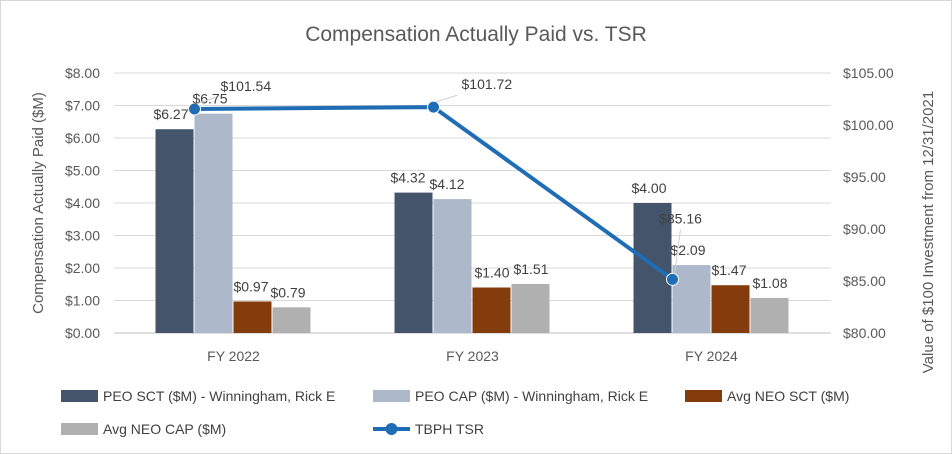 The width and height of the screenshot is (952, 454). Describe the element at coordinates (250, 286) in the screenshot. I see `bar-data-label: $0.97` at that location.